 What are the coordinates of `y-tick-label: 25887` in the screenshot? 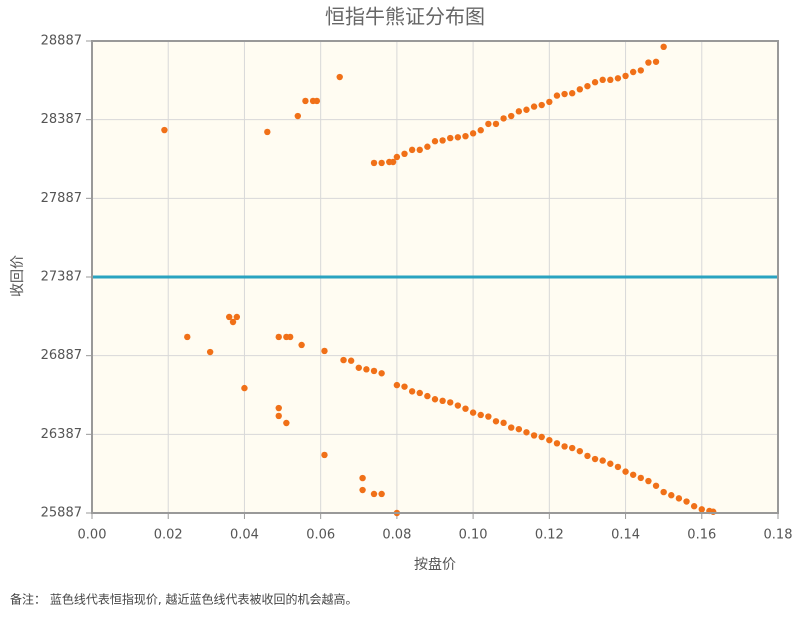 It's located at (61, 513).